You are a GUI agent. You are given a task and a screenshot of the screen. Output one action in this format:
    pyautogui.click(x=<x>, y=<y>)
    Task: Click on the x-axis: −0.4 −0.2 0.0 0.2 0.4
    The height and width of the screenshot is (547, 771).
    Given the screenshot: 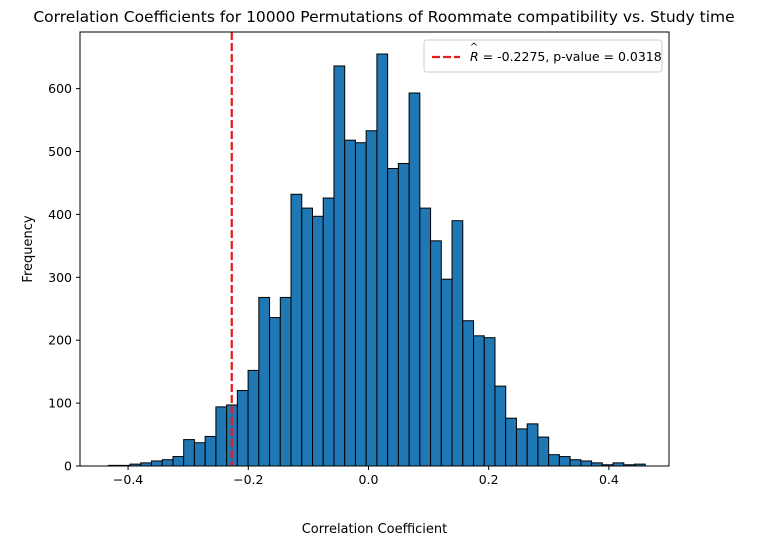 What is the action you would take?
    pyautogui.click(x=366, y=476)
    